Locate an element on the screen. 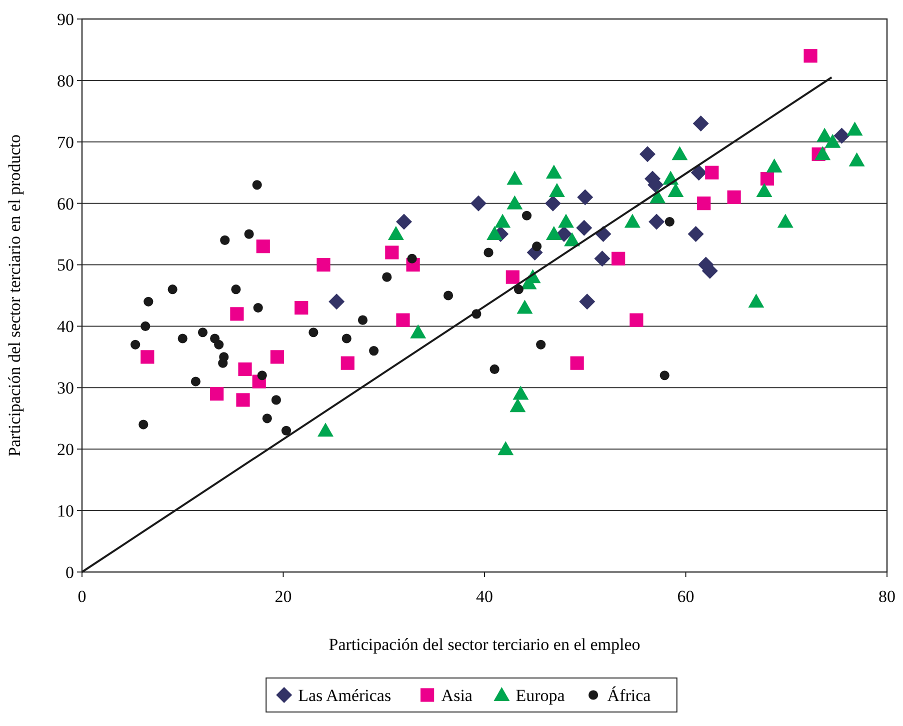  y-tick-label: 0 is located at coordinates (70, 572).